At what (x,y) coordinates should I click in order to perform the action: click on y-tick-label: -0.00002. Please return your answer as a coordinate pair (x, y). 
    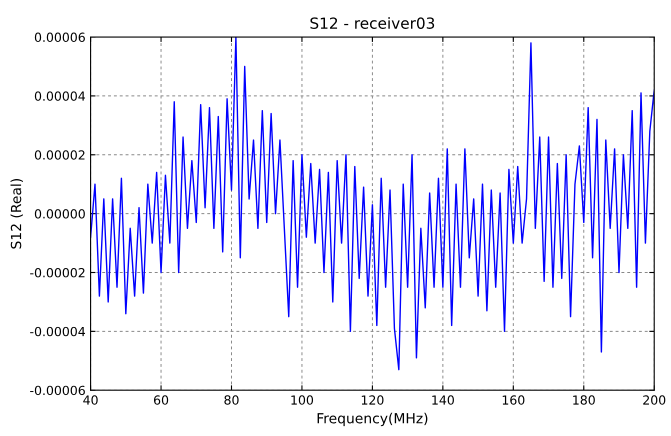
    Looking at the image, I should click on (57, 273).